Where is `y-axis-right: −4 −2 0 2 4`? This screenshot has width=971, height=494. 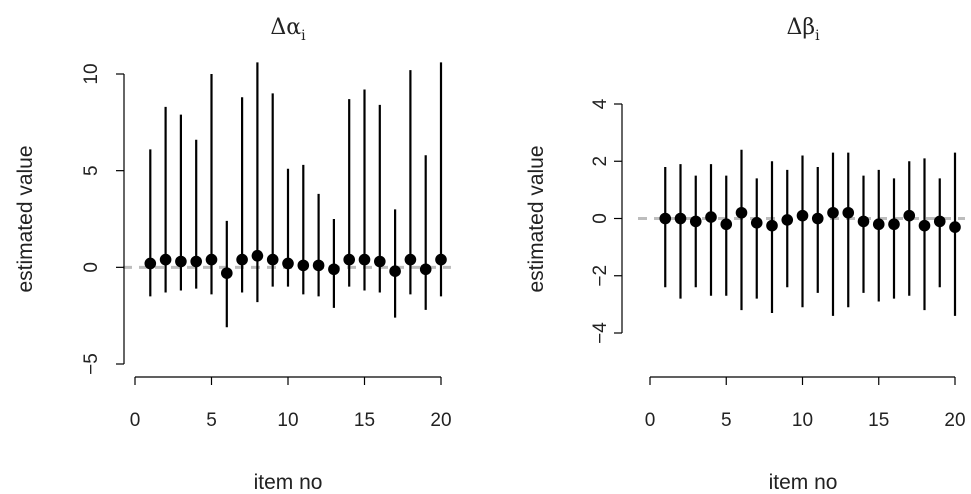 y-axis-right: −4 −2 0 2 4 is located at coordinates (606, 221).